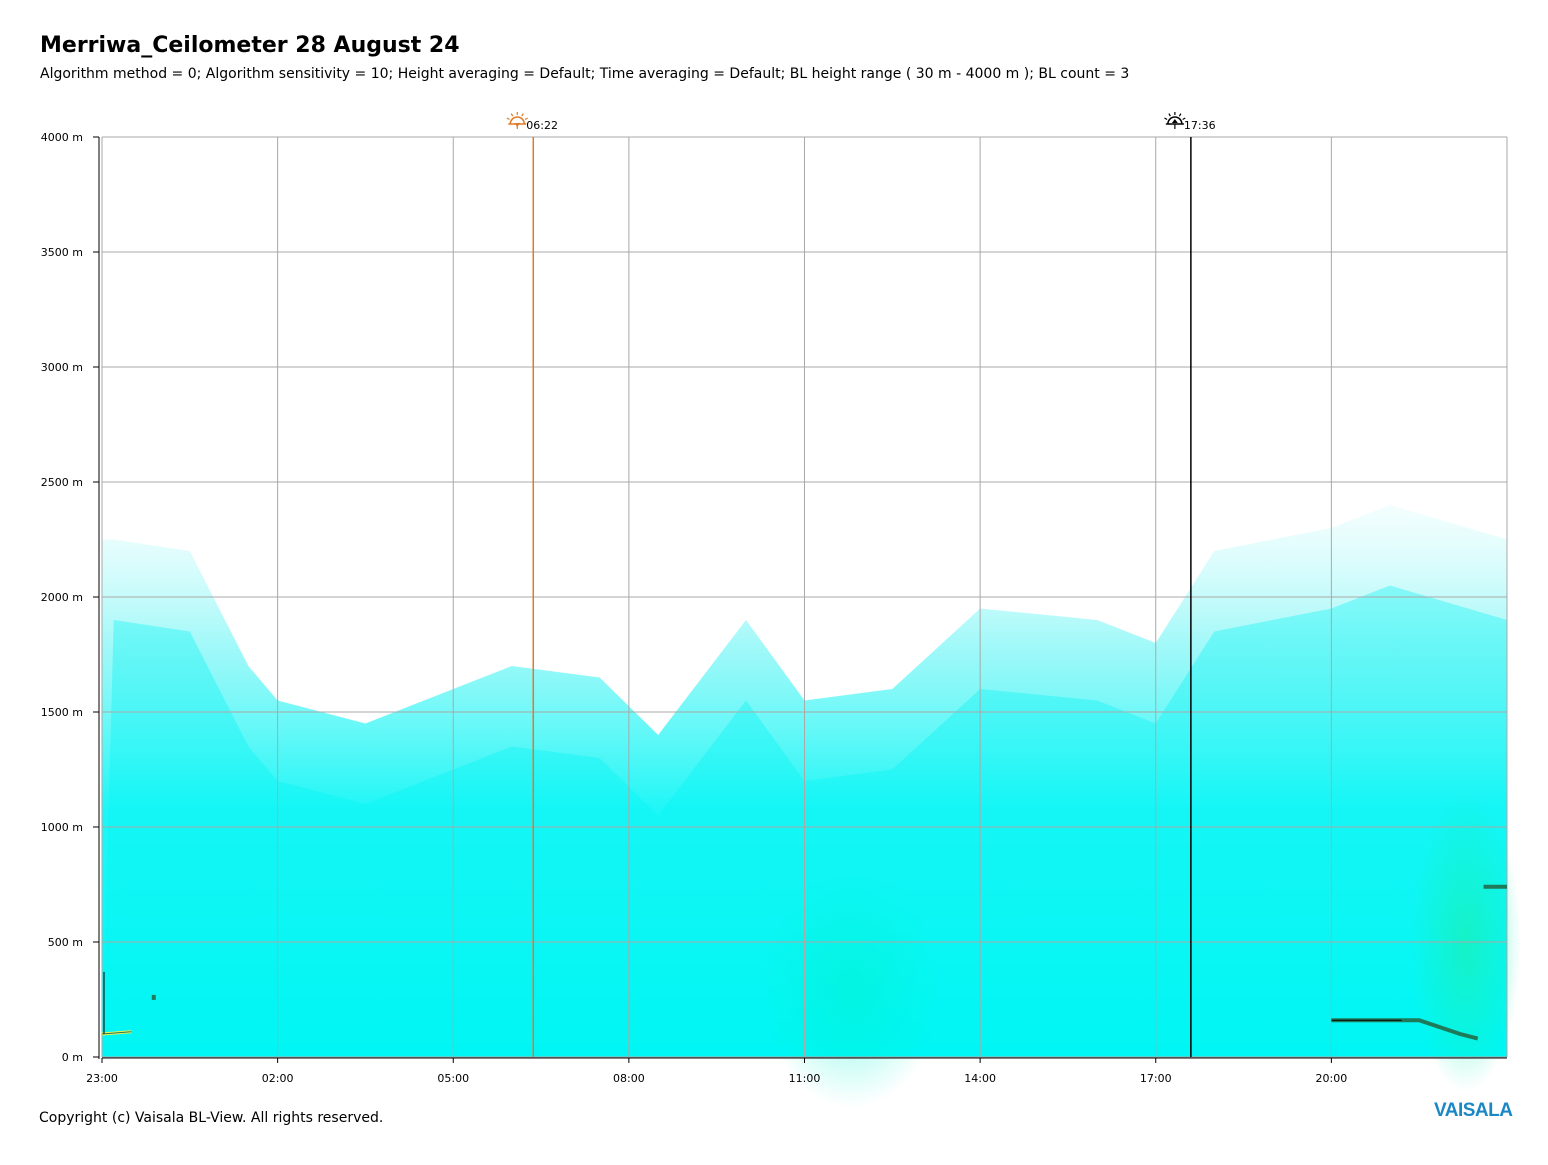  What do you see at coordinates (62, 827) in the screenshot?
I see `y-tick-label: 1000 m` at bounding box center [62, 827].